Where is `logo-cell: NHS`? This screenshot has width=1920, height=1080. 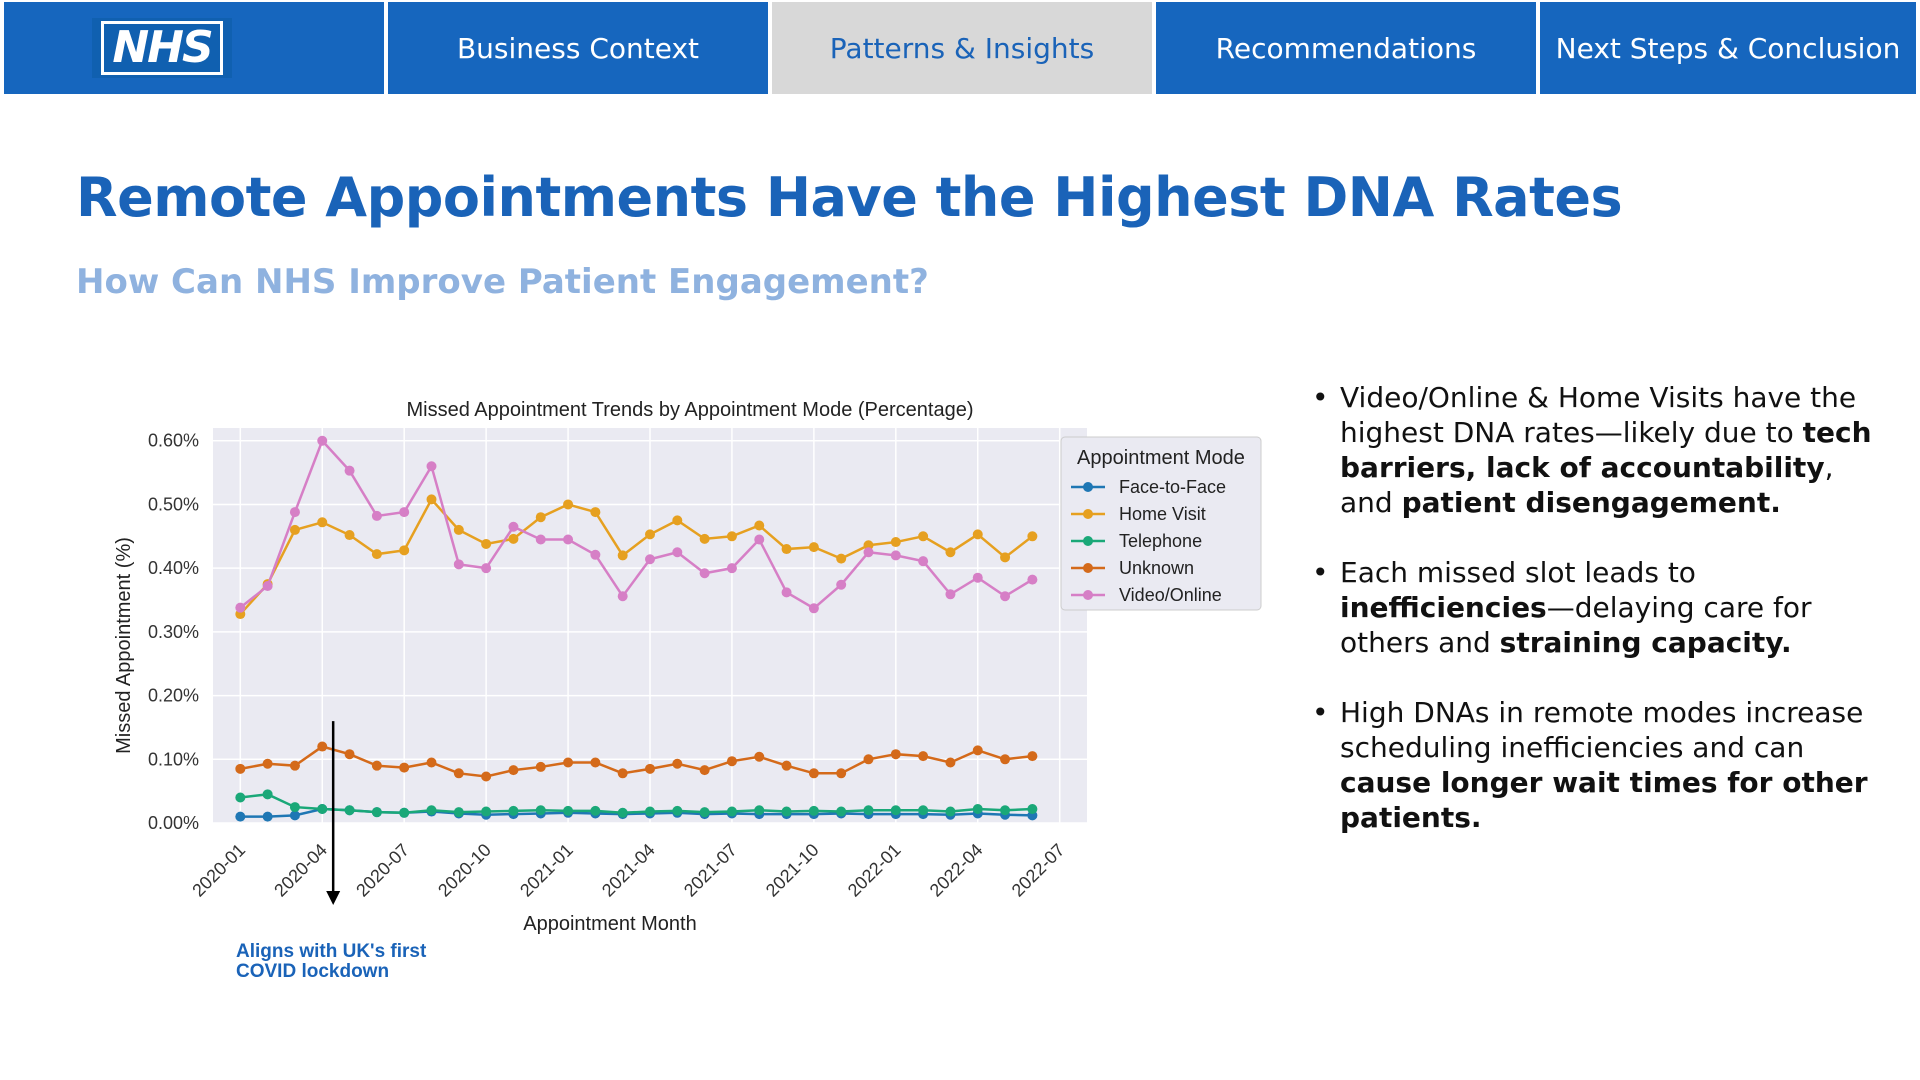 logo-cell: NHS is located at coordinates (194, 48).